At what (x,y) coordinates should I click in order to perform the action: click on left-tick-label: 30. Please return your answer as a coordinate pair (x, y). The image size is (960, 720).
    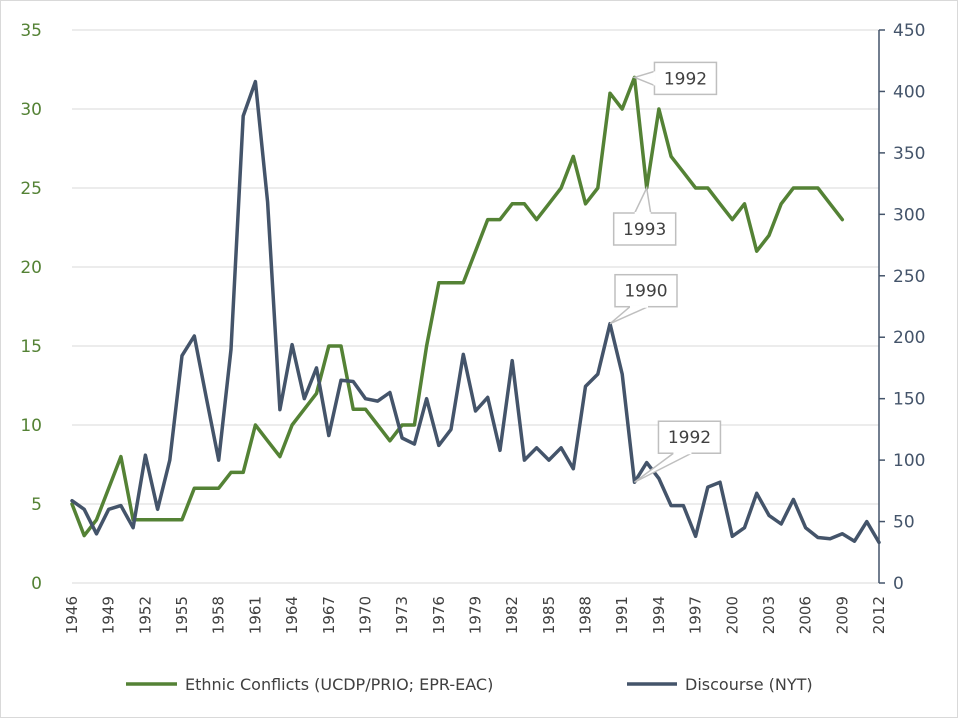
    Looking at the image, I should click on (31, 110).